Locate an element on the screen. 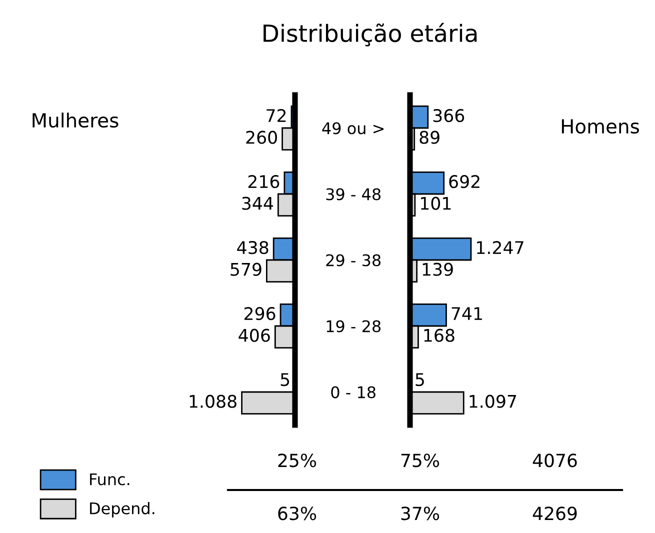 Image resolution: width=655 pixels, height=533 pixels. y-tick-label: 49 ou > is located at coordinates (353, 128).